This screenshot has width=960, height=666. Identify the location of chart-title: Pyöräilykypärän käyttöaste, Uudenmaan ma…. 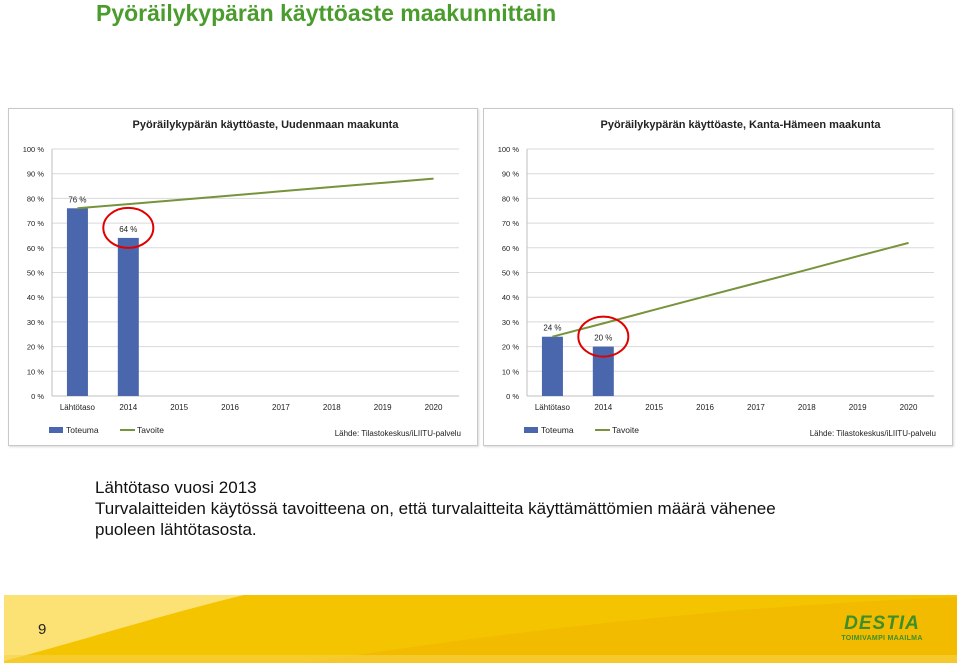
(266, 125).